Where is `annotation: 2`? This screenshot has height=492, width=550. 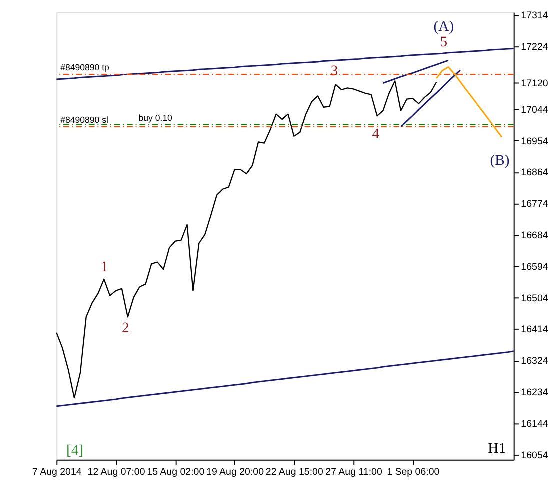 annotation: 2 is located at coordinates (126, 328).